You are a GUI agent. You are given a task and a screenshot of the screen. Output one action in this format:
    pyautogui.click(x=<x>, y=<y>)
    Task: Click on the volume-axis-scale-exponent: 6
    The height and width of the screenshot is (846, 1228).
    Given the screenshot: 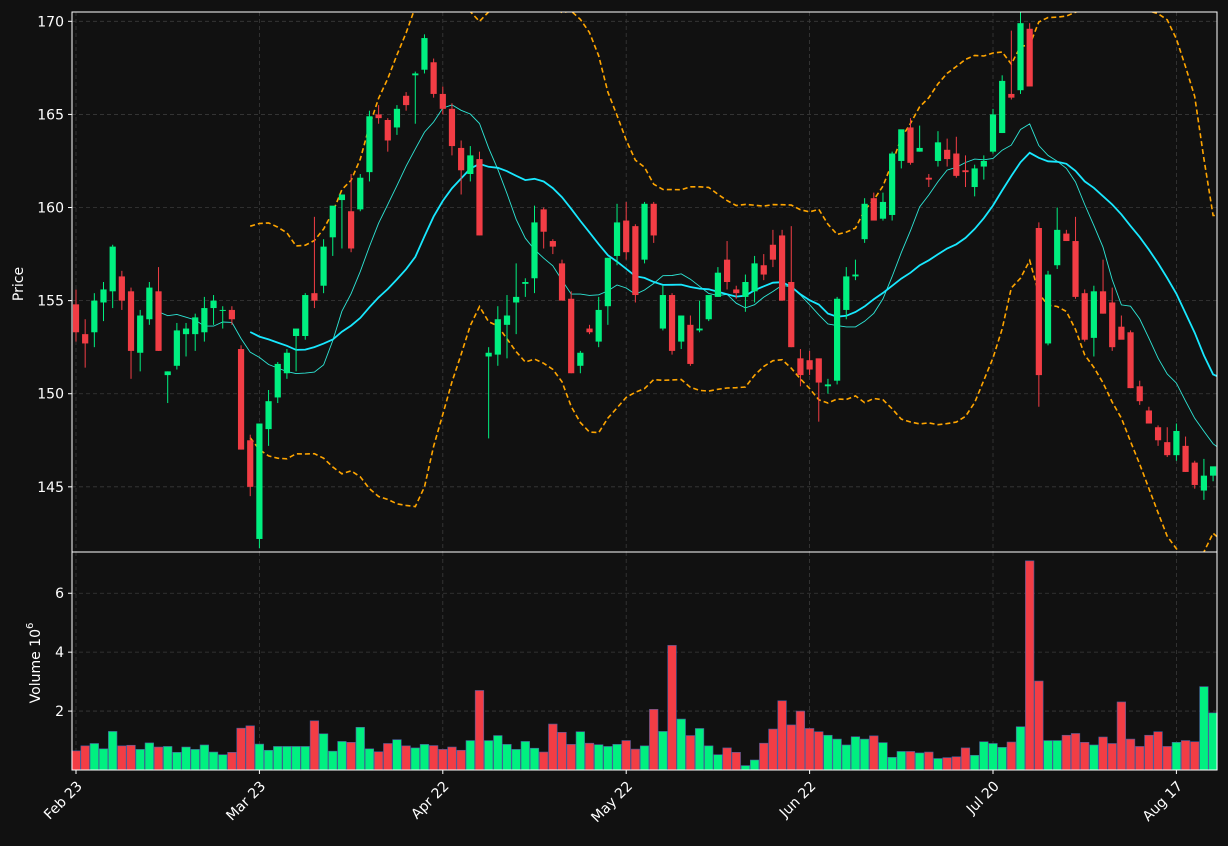 What is the action you would take?
    pyautogui.click(x=30, y=626)
    